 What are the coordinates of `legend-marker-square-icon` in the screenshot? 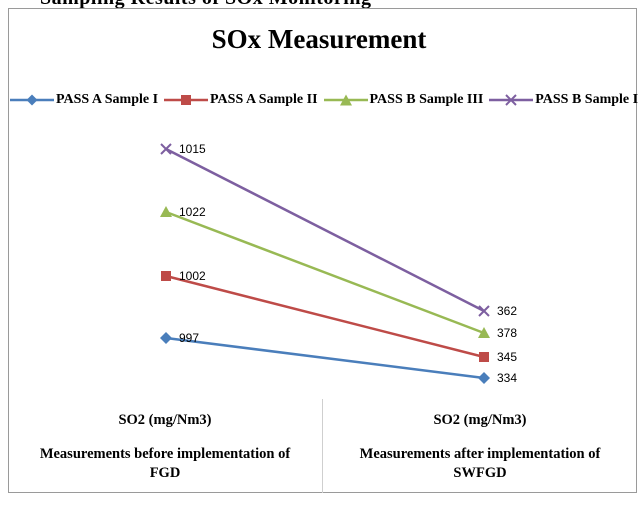 It's located at (186, 100).